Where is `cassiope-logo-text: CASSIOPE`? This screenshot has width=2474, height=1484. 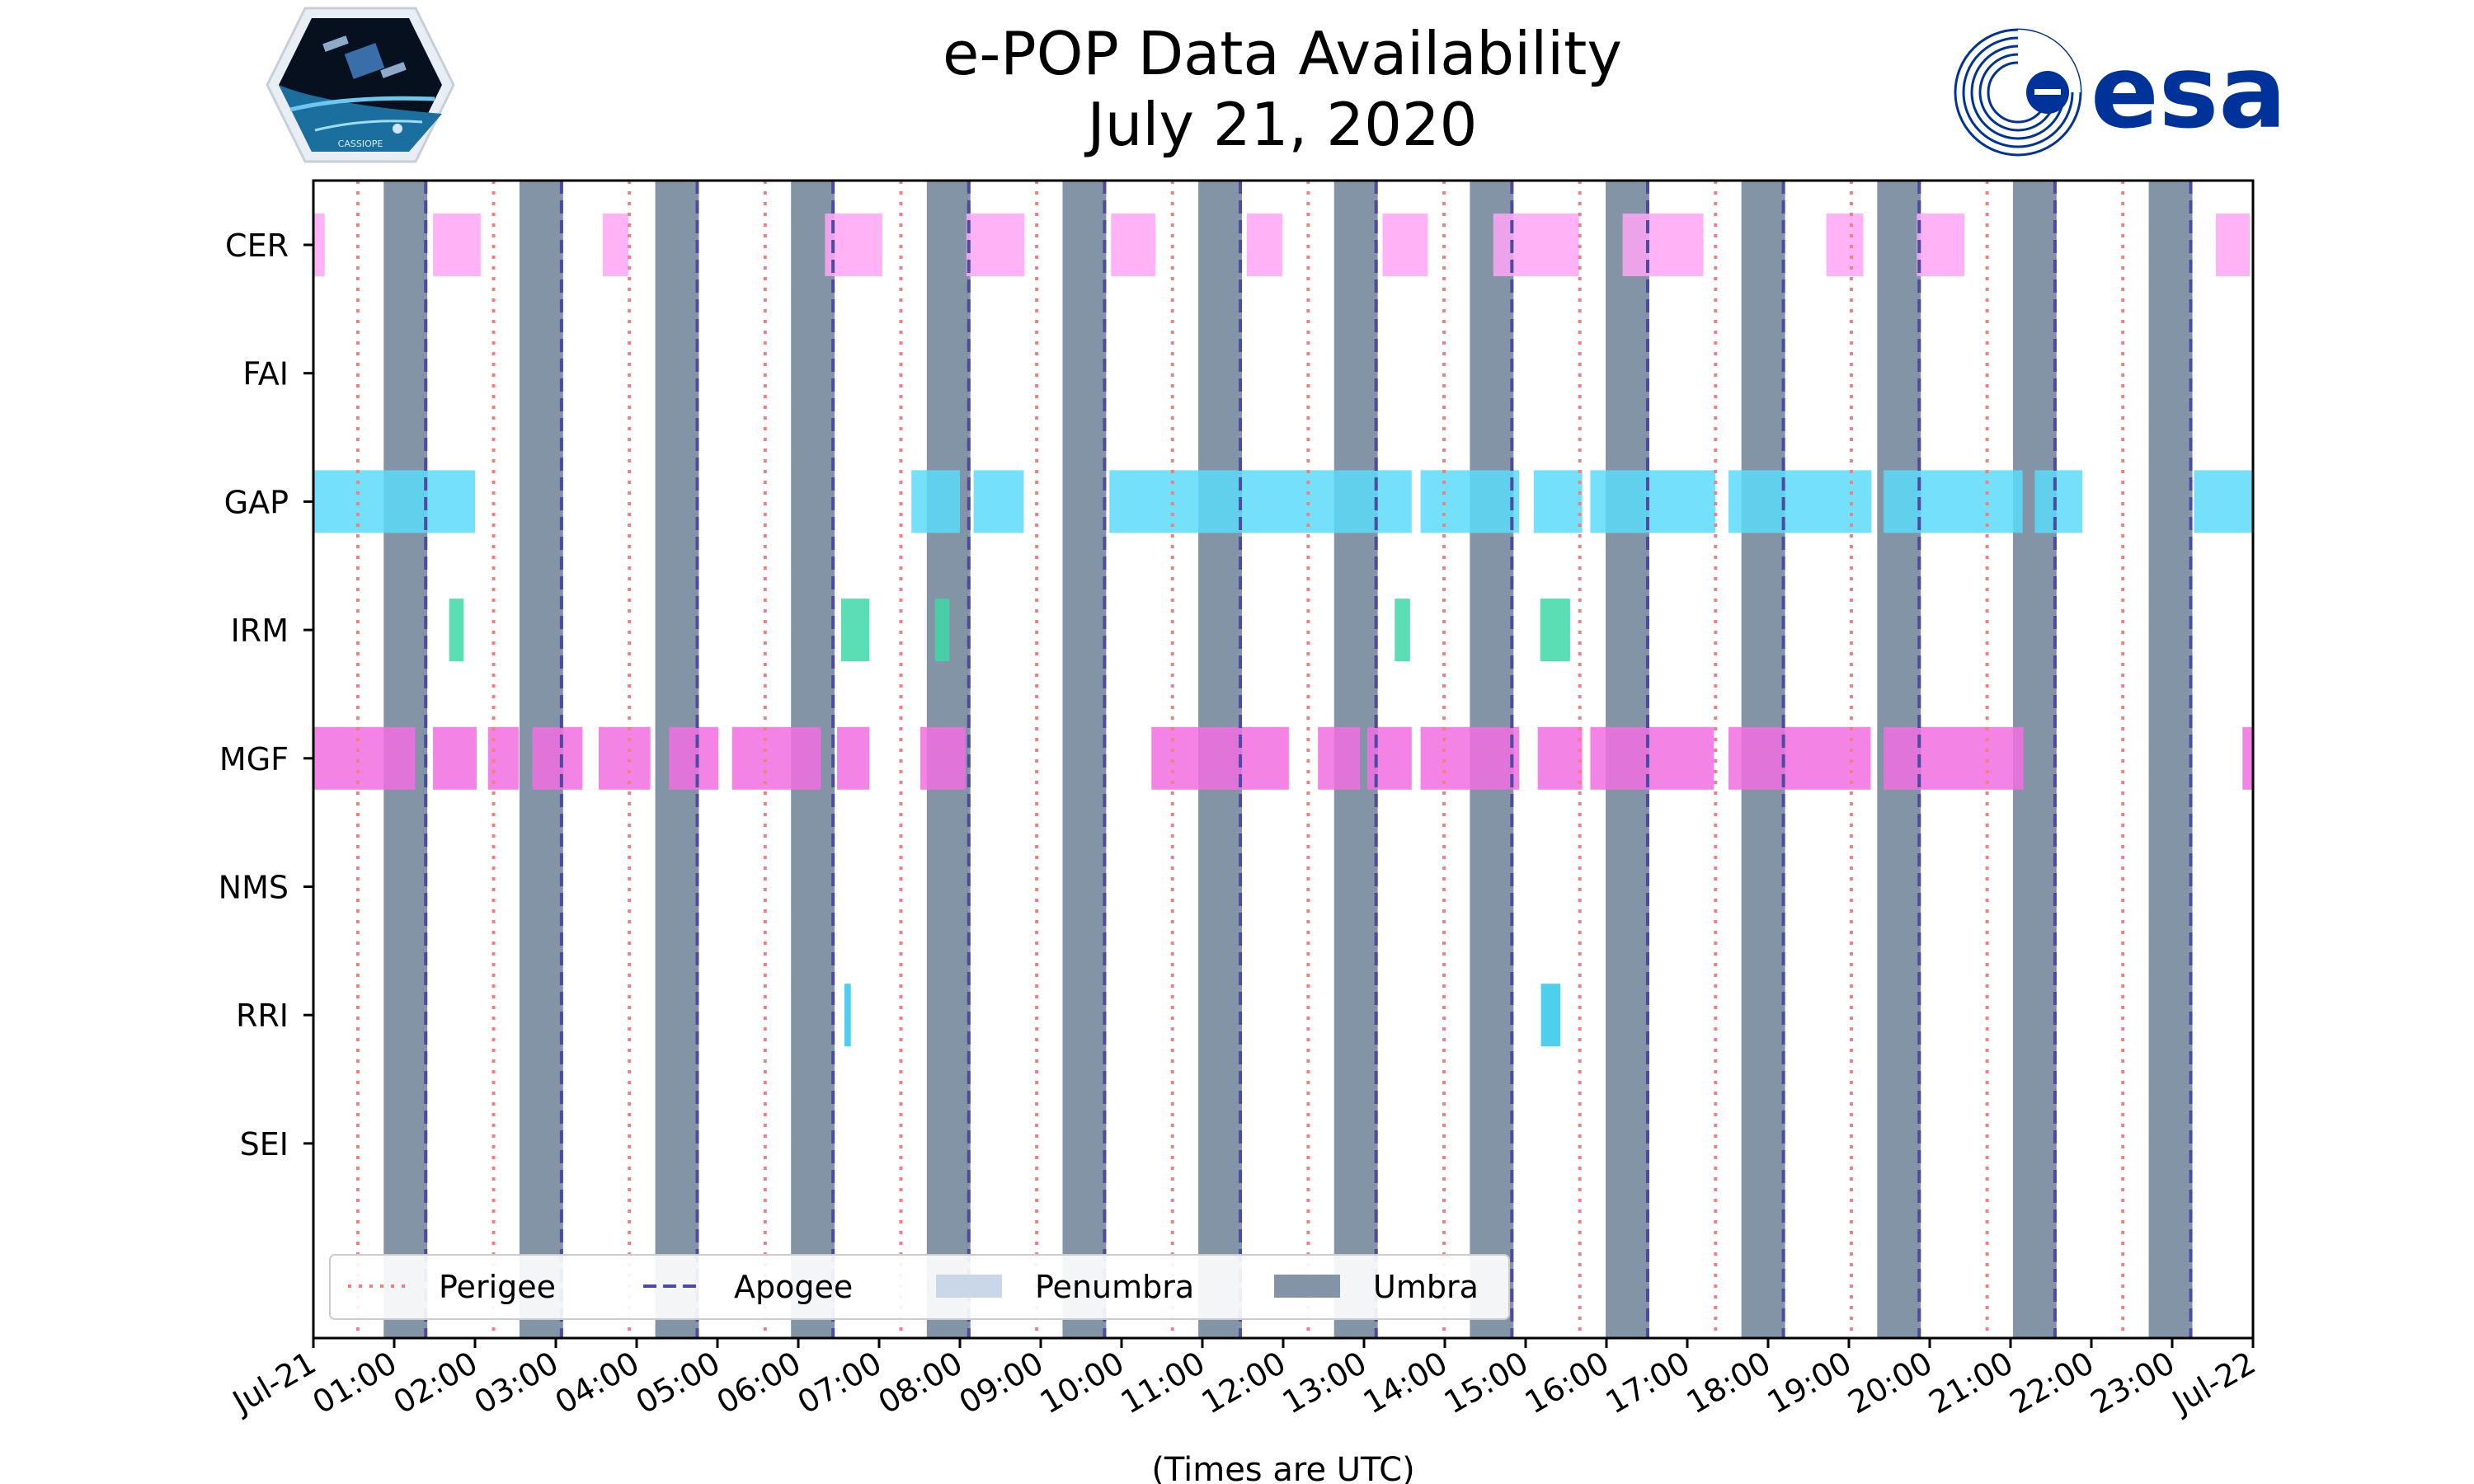
cassiope-logo-text: CASSIOPE is located at coordinates (360, 144).